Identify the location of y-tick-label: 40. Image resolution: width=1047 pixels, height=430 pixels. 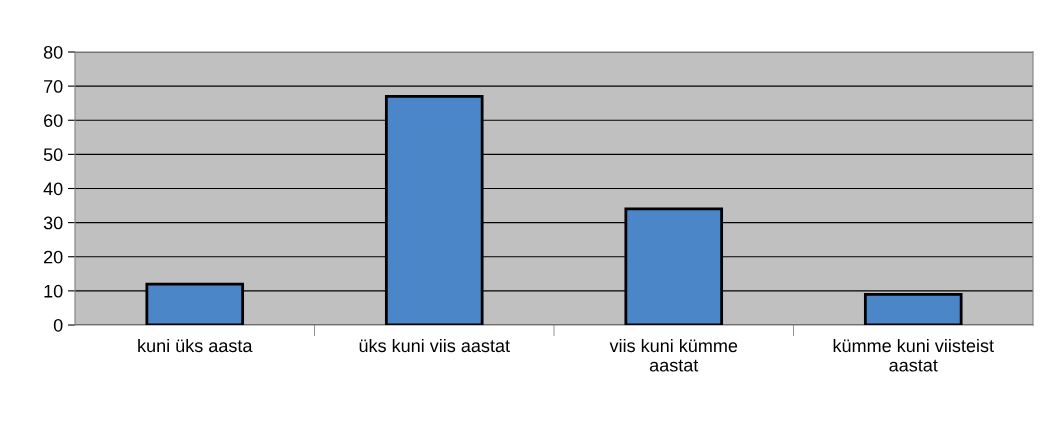
(53, 189).